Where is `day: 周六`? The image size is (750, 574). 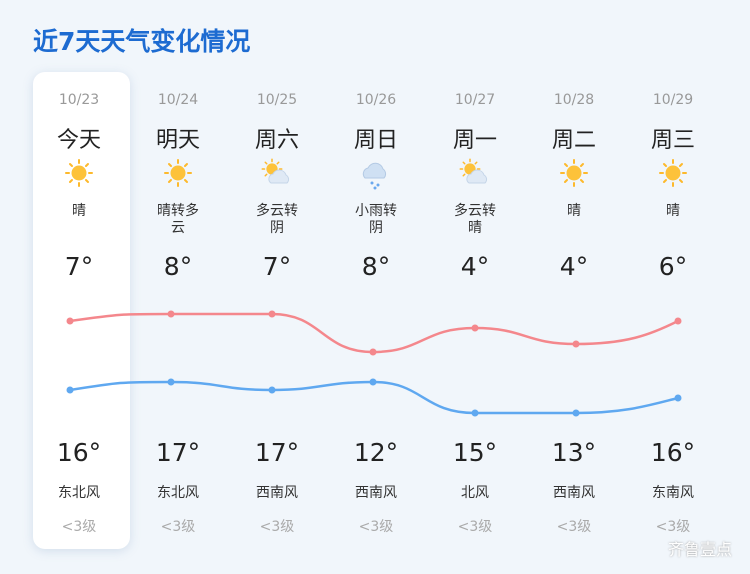 day: 周六 is located at coordinates (276, 140).